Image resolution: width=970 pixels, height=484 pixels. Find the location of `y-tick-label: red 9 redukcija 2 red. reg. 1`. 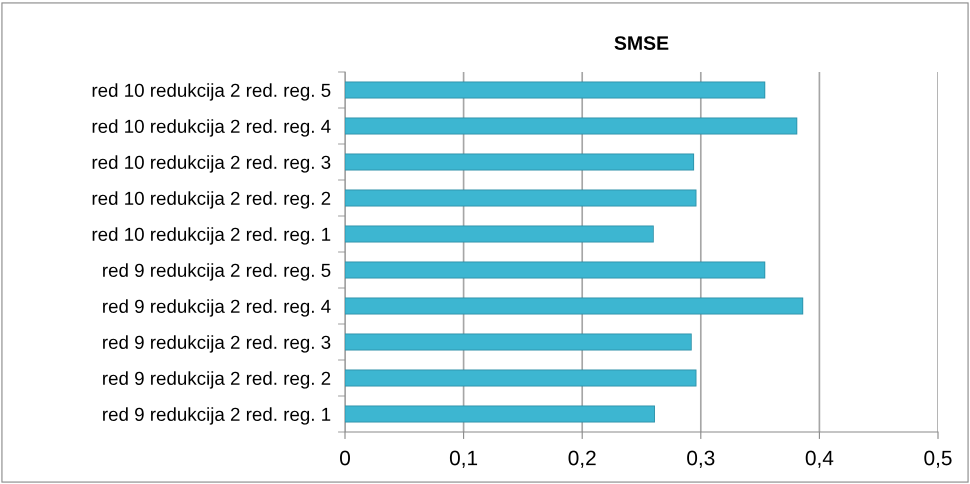

y-tick-label: red 9 redukcija 2 red. reg. 1 is located at coordinates (216, 416).